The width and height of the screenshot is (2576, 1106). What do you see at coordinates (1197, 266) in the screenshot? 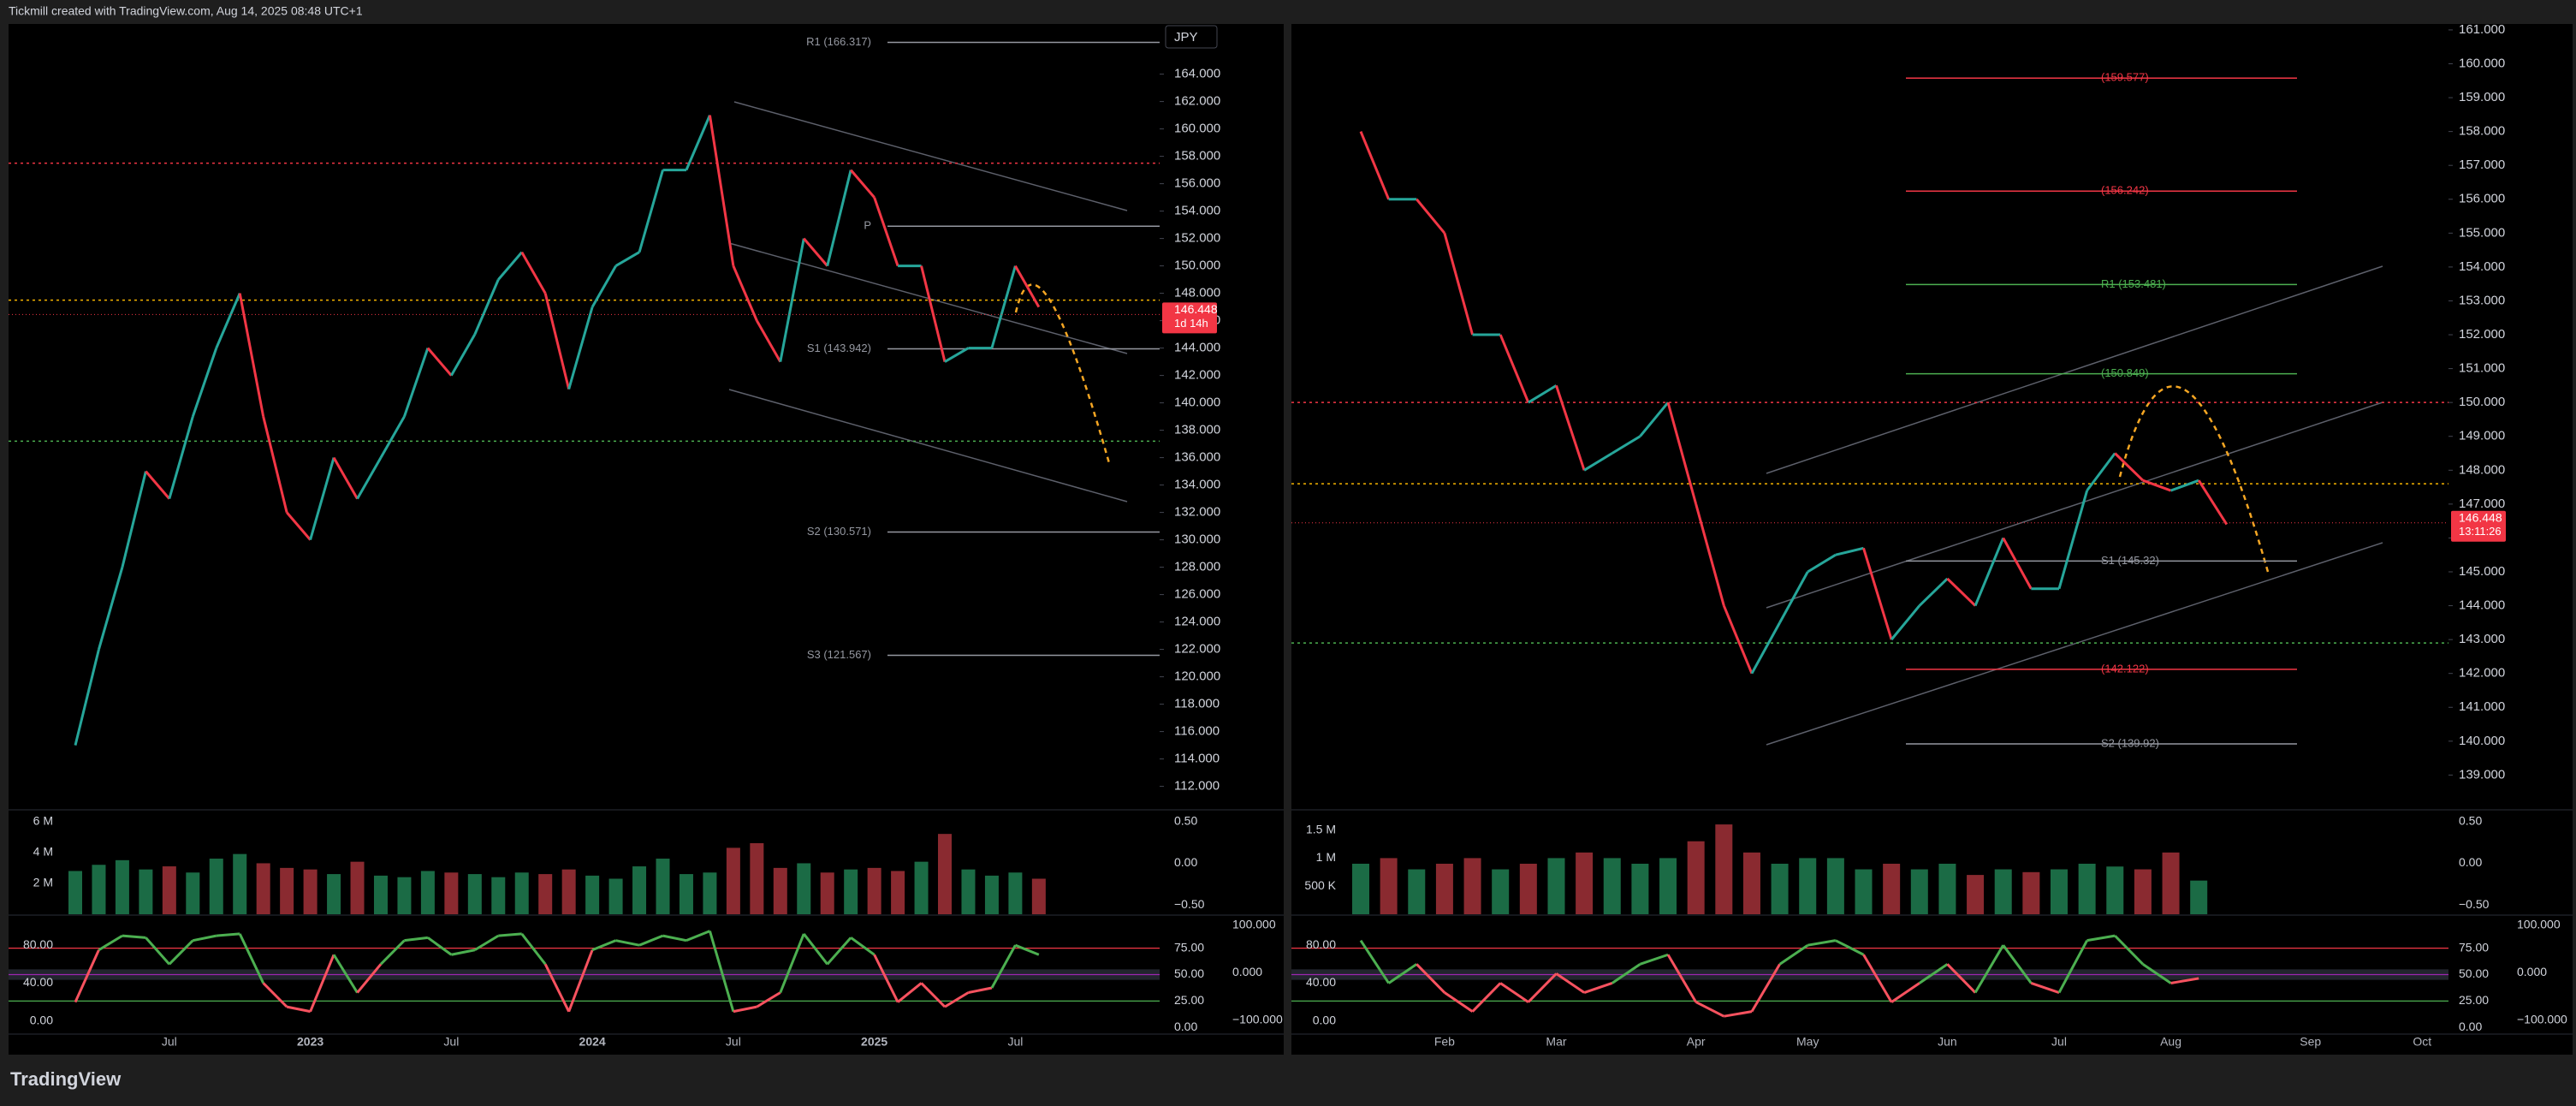
I see `y-tick-label: 150.000` at bounding box center [1197, 266].